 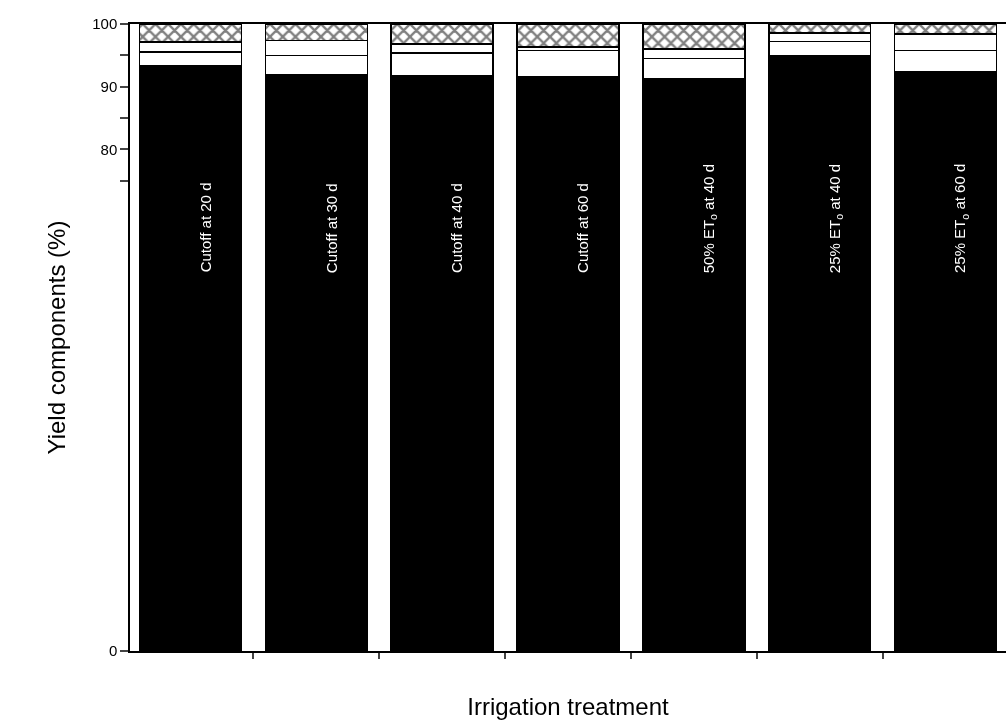 What do you see at coordinates (105, 24) in the screenshot?
I see `y-tick-label: 100` at bounding box center [105, 24].